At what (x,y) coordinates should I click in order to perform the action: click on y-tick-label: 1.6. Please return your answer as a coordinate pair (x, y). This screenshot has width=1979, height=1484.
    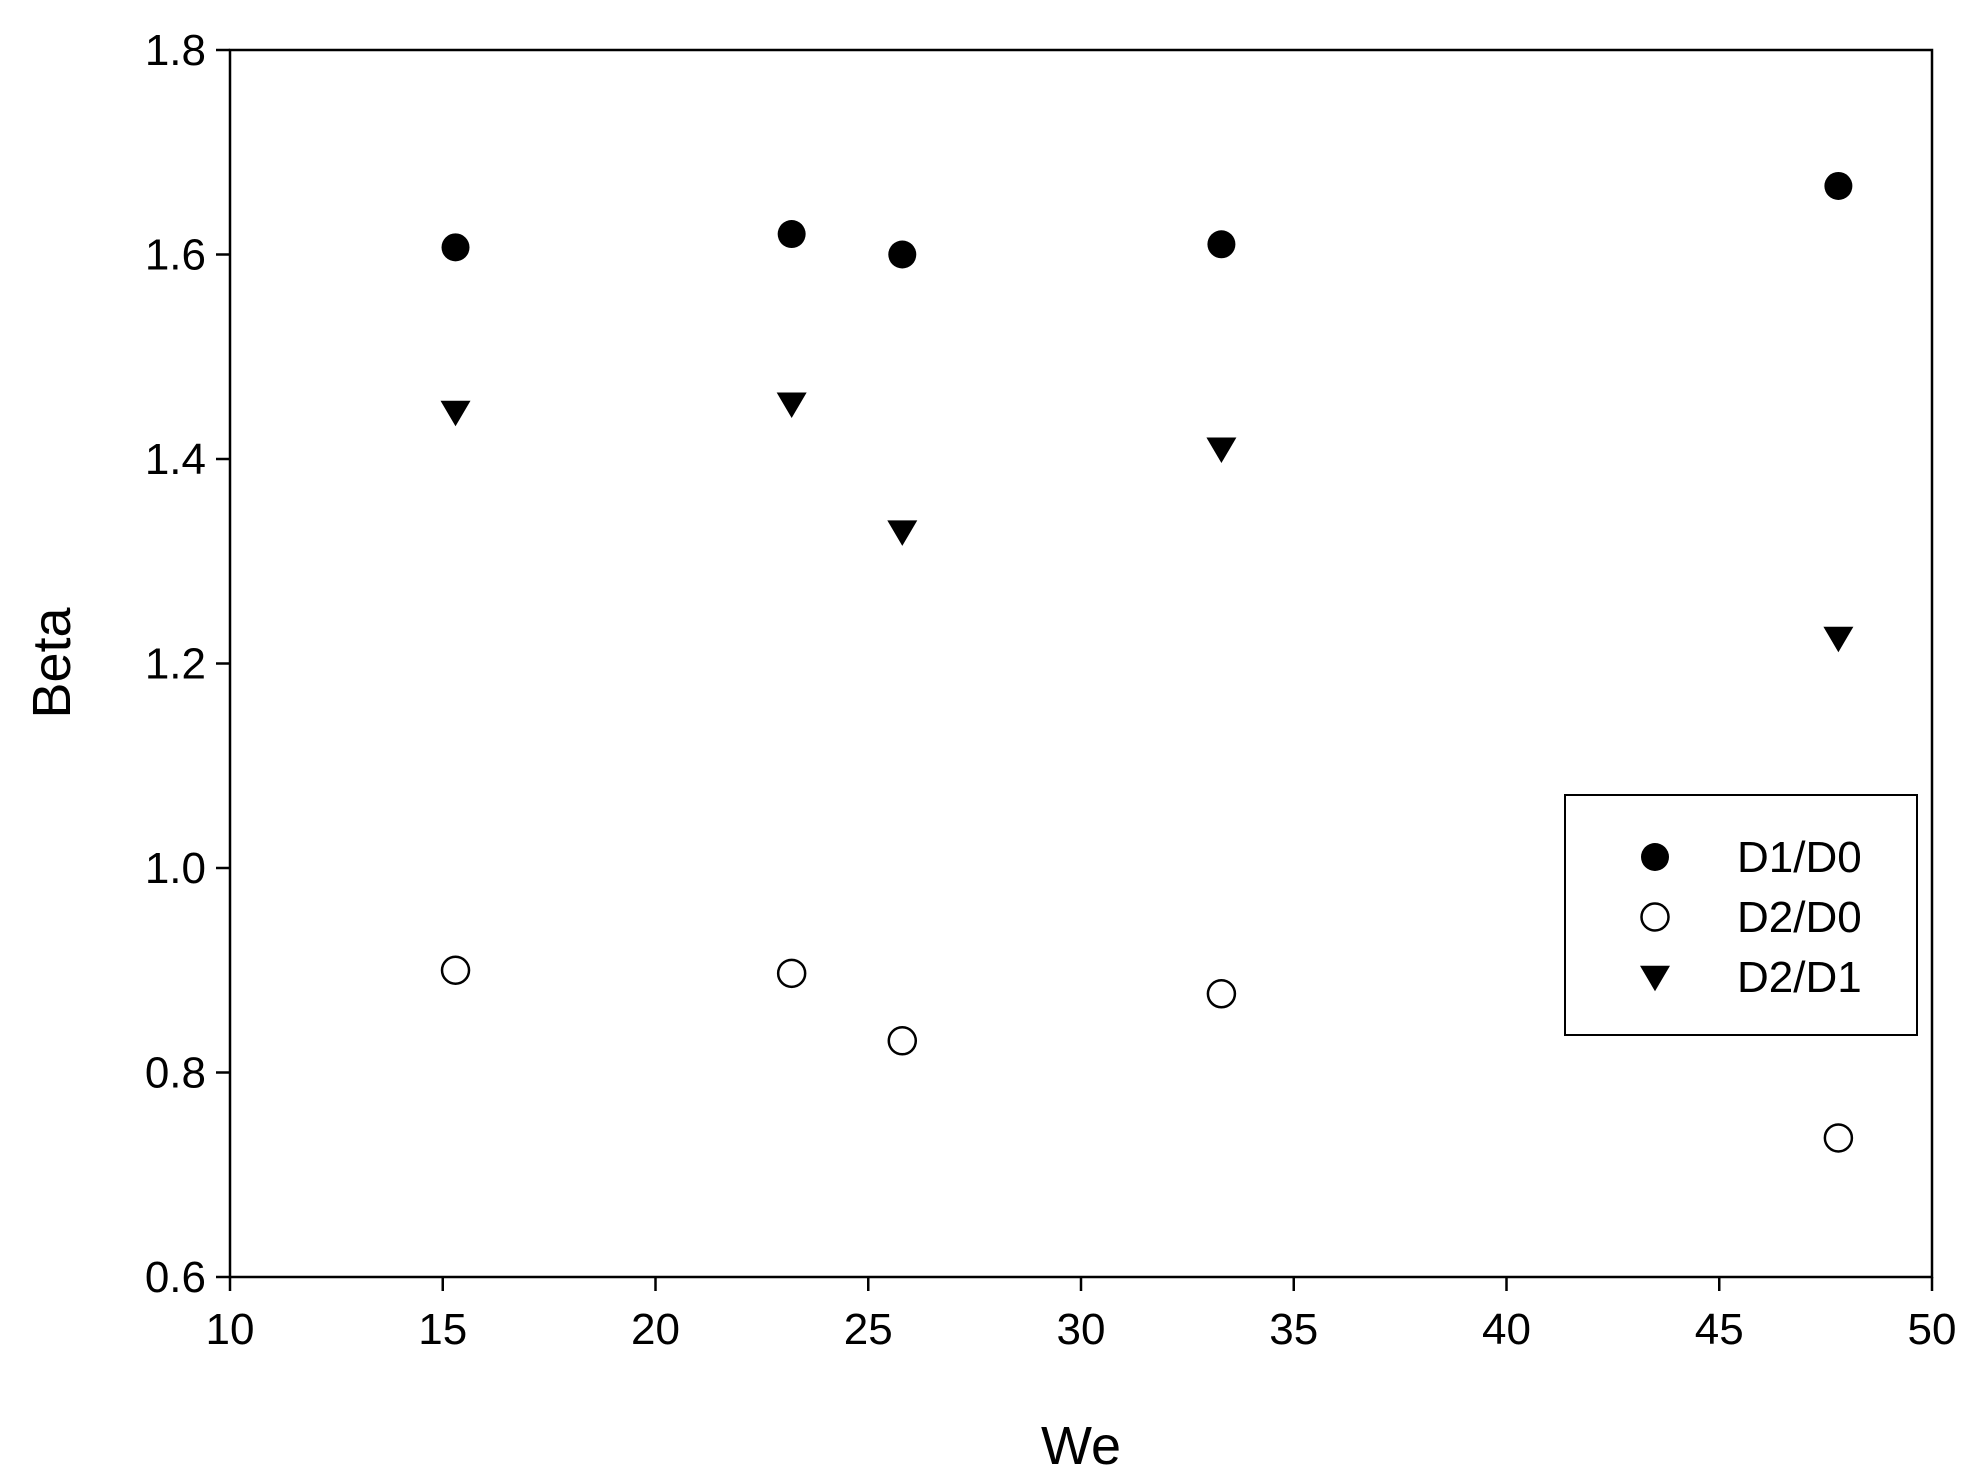
    Looking at the image, I should click on (175, 255).